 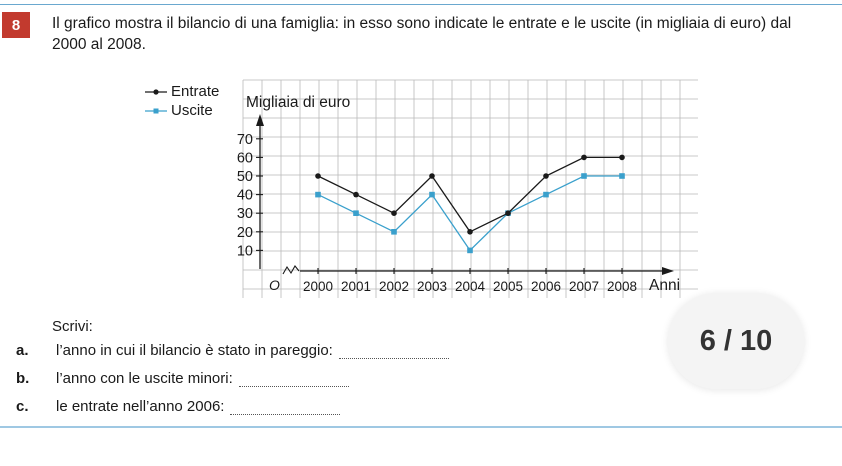 What do you see at coordinates (285, 408) in the screenshot?
I see `answer-blank-c` at bounding box center [285, 408].